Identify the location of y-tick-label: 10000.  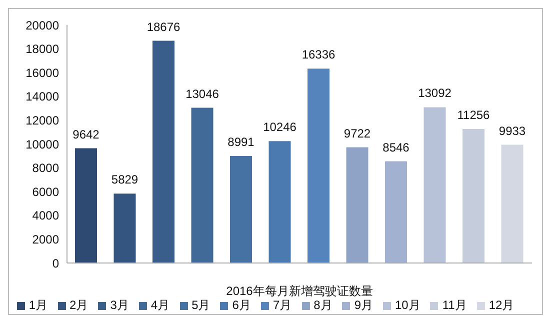
(43, 144).